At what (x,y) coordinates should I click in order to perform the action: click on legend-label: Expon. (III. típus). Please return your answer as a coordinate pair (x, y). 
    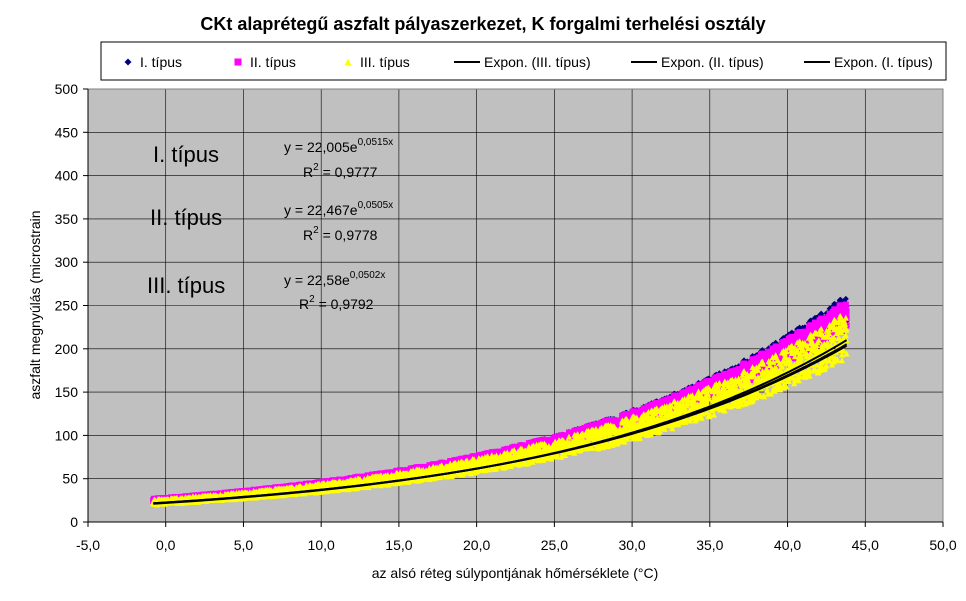
    Looking at the image, I should click on (537, 62).